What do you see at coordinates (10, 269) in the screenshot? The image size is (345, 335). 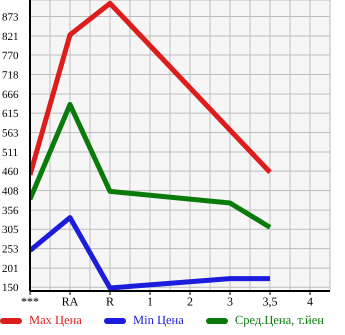 I see `y-tick-label: 201` at bounding box center [10, 269].